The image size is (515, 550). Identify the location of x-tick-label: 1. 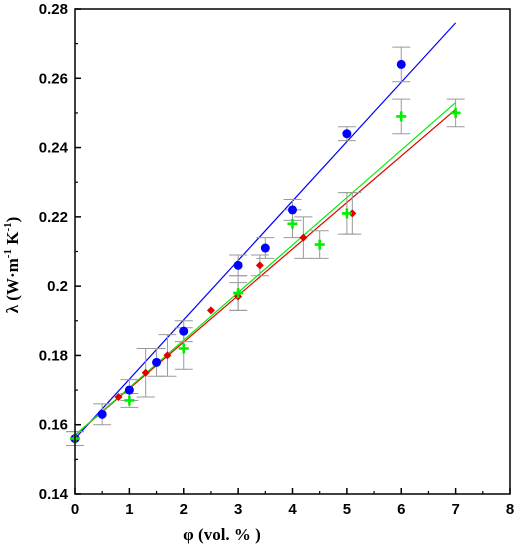
(129, 509).